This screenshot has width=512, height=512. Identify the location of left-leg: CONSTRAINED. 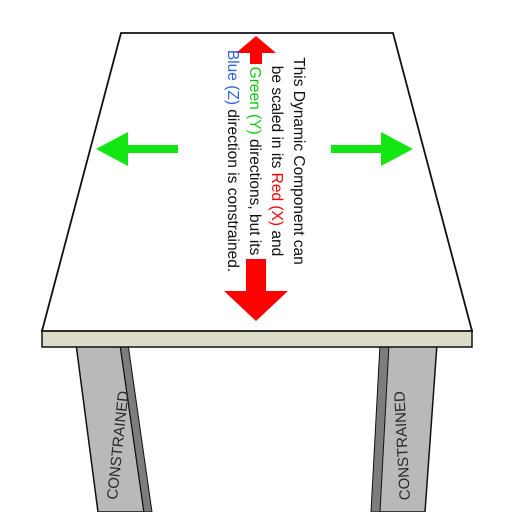
(114, 427).